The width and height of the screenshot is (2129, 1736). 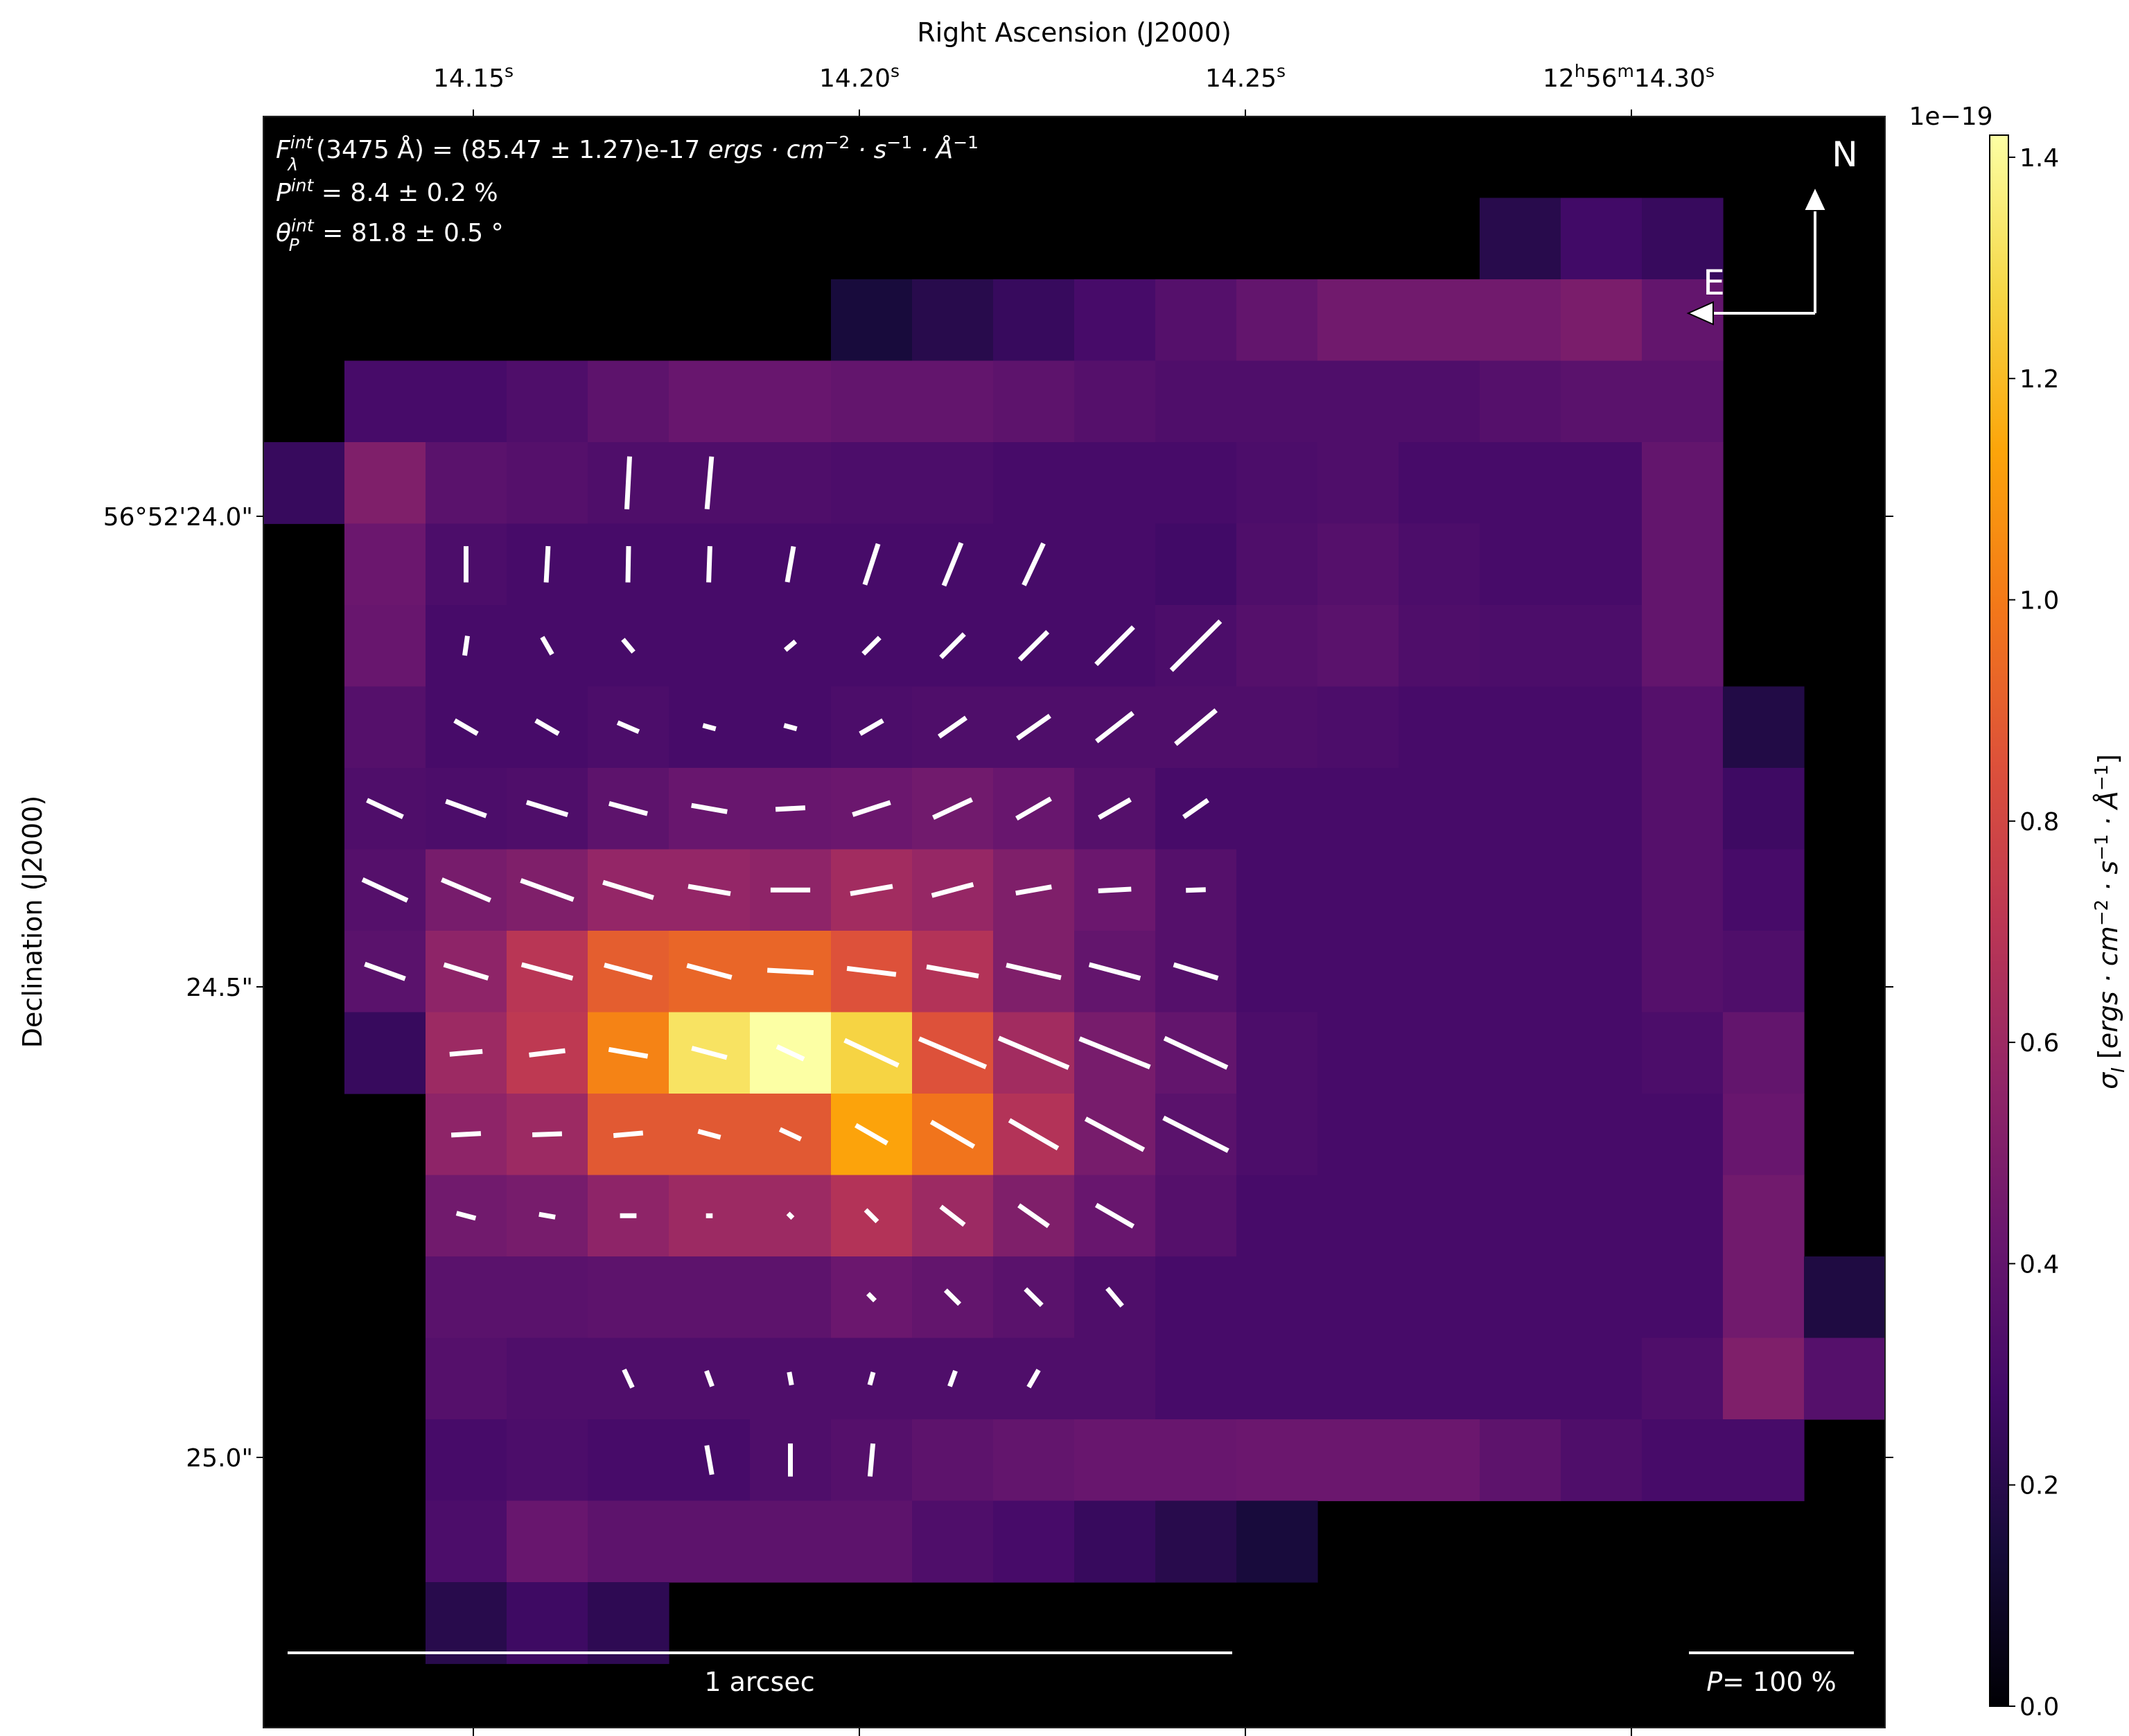 What do you see at coordinates (2039, 1264) in the screenshot?
I see `colorbar-tick-label: 0.4` at bounding box center [2039, 1264].